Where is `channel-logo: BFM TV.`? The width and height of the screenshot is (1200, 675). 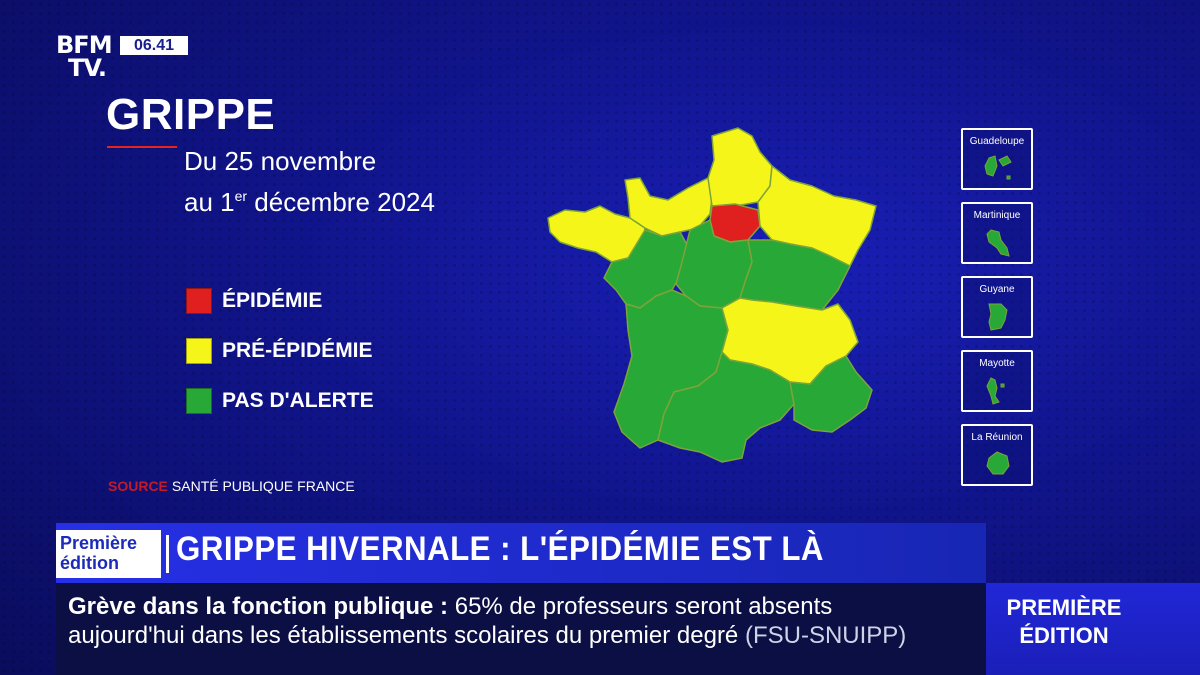 channel-logo: BFM TV. is located at coordinates (84, 57).